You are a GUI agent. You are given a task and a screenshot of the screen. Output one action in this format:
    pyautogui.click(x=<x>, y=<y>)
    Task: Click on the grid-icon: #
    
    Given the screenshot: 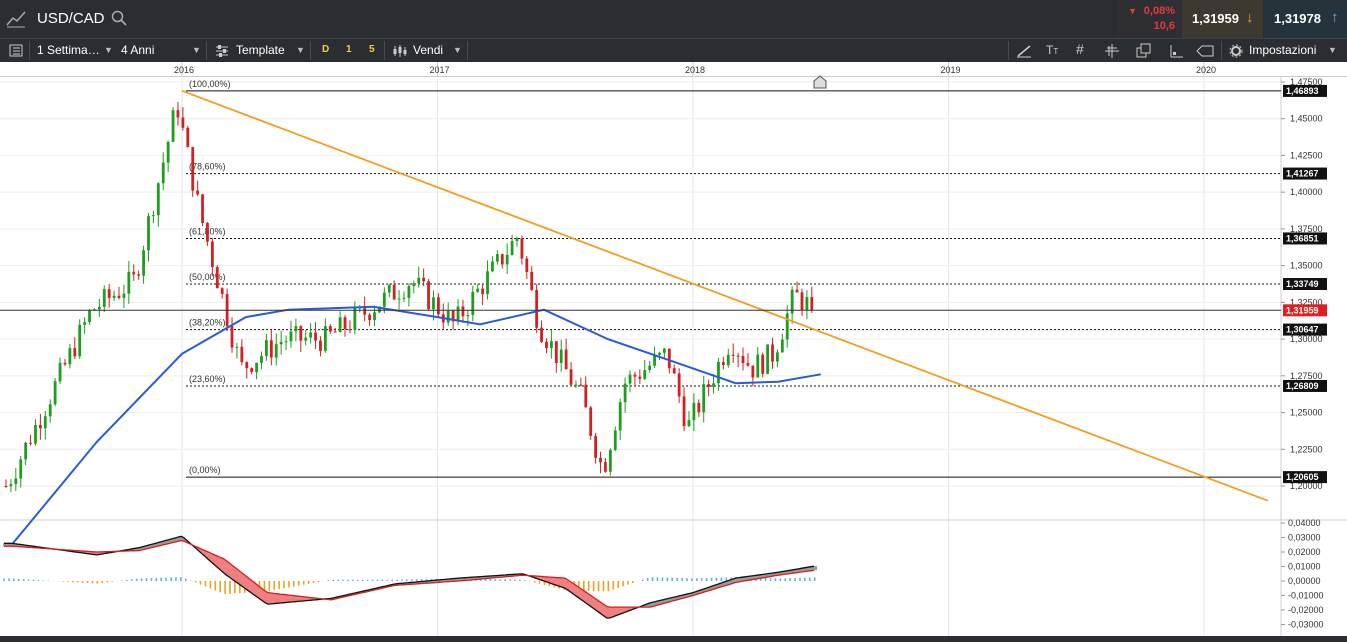 What is the action you would take?
    pyautogui.click(x=1080, y=49)
    